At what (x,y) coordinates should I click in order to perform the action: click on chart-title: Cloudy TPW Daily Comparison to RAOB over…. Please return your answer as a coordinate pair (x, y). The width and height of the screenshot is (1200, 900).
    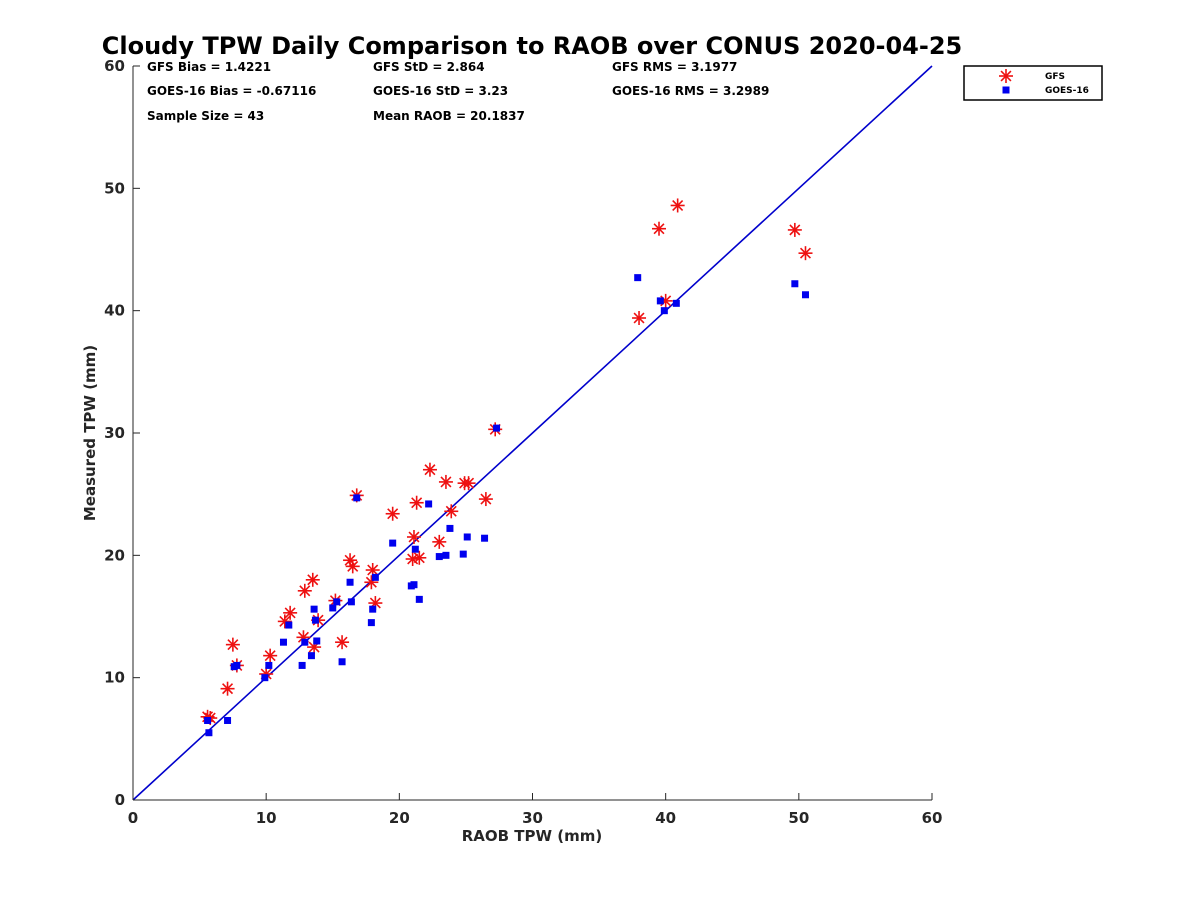
    Looking at the image, I should click on (532, 46).